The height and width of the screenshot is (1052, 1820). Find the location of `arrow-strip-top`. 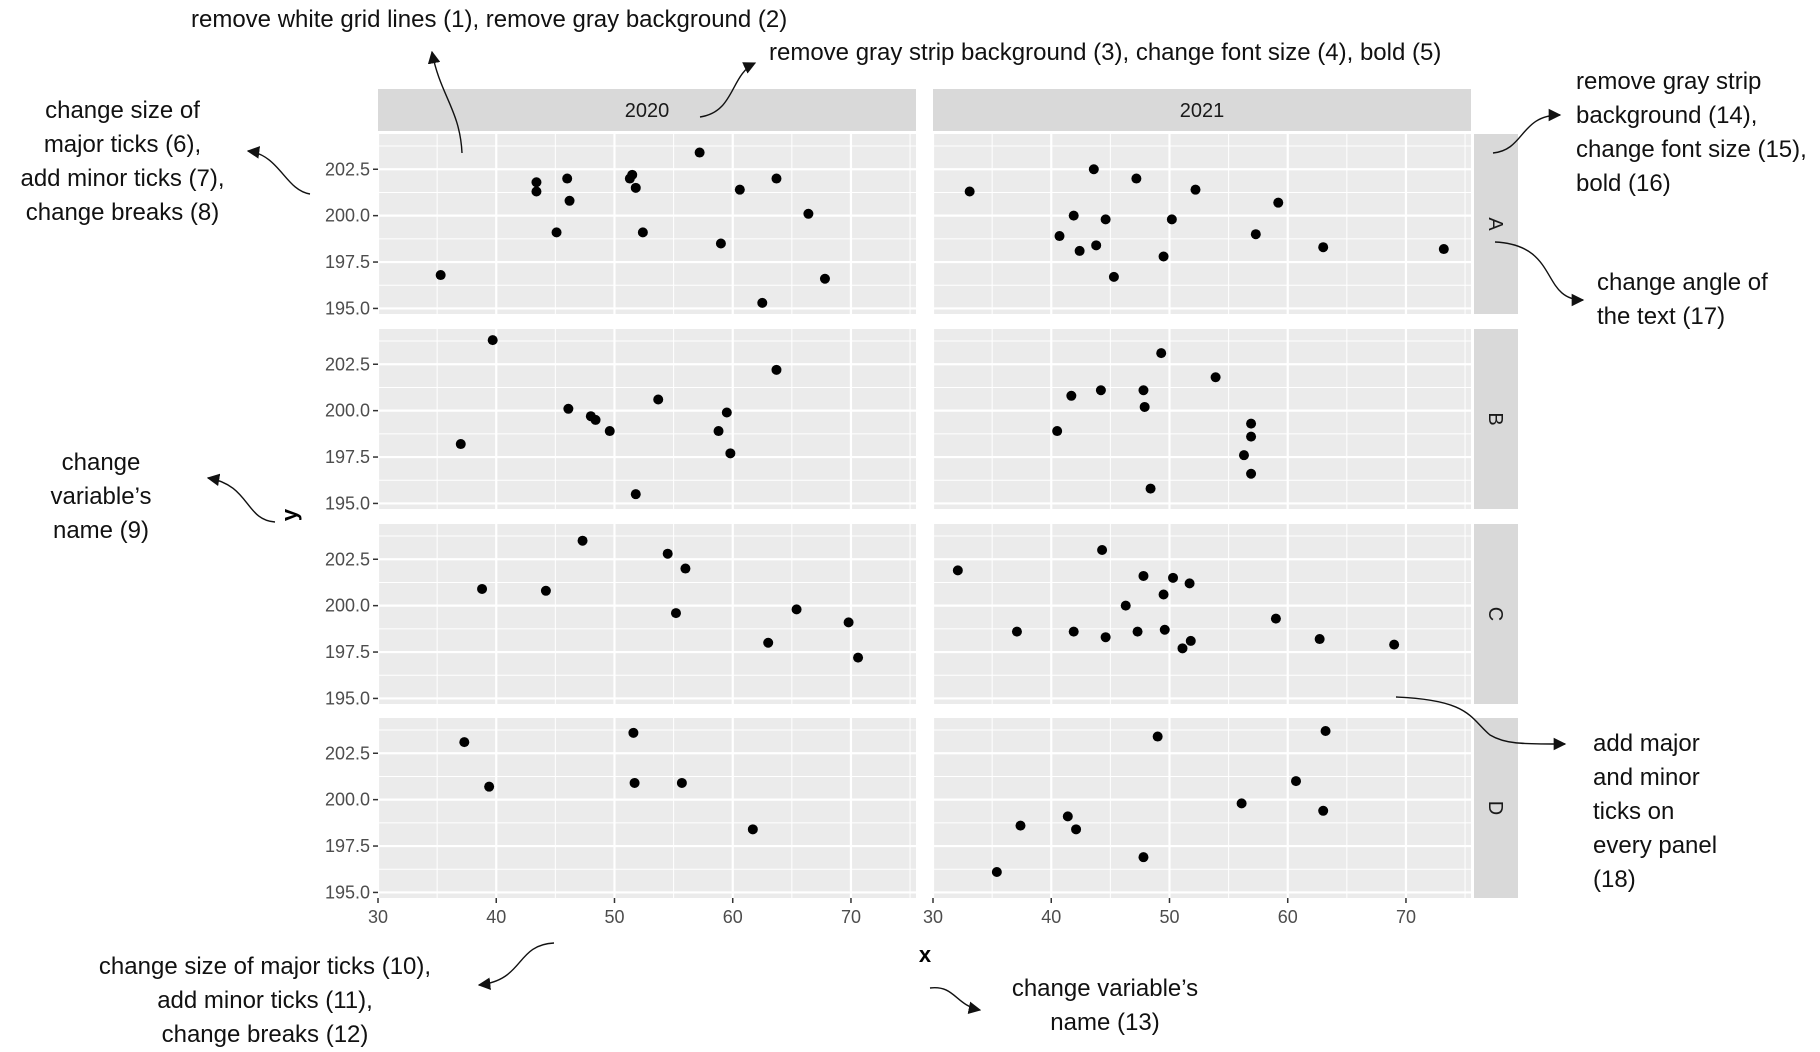

arrow-strip-top is located at coordinates (728, 90).